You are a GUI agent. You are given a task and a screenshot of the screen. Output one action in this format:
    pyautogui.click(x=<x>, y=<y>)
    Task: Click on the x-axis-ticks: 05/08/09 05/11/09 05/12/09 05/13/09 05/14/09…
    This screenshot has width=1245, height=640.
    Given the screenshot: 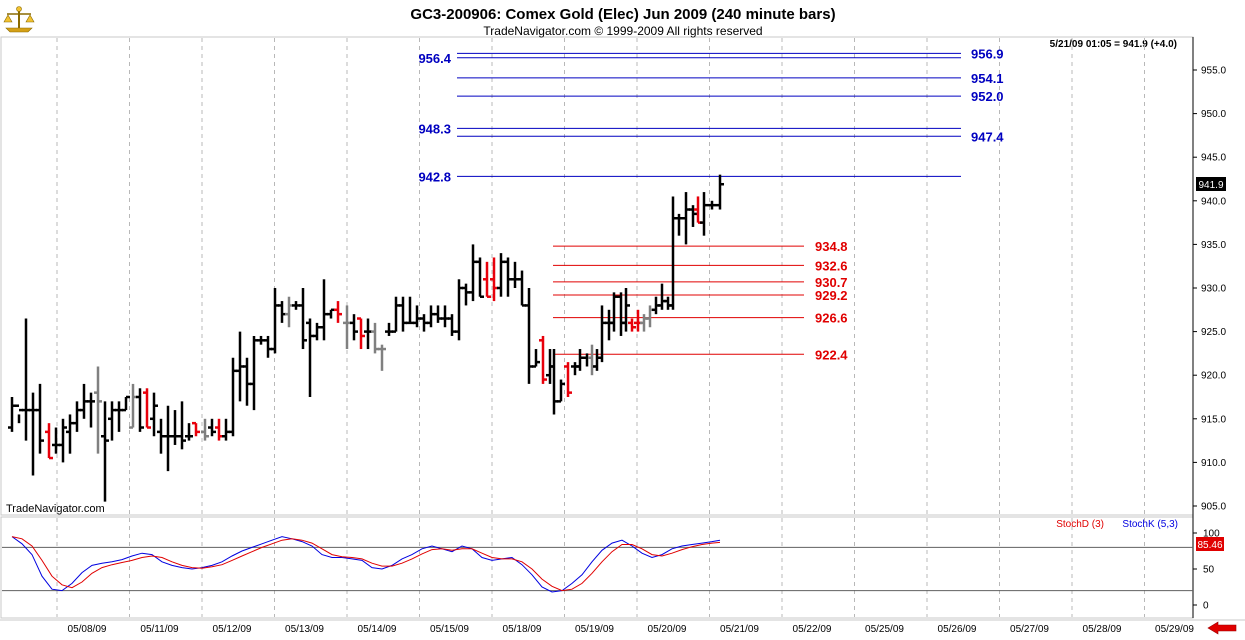 What is the action you would take?
    pyautogui.click(x=631, y=629)
    